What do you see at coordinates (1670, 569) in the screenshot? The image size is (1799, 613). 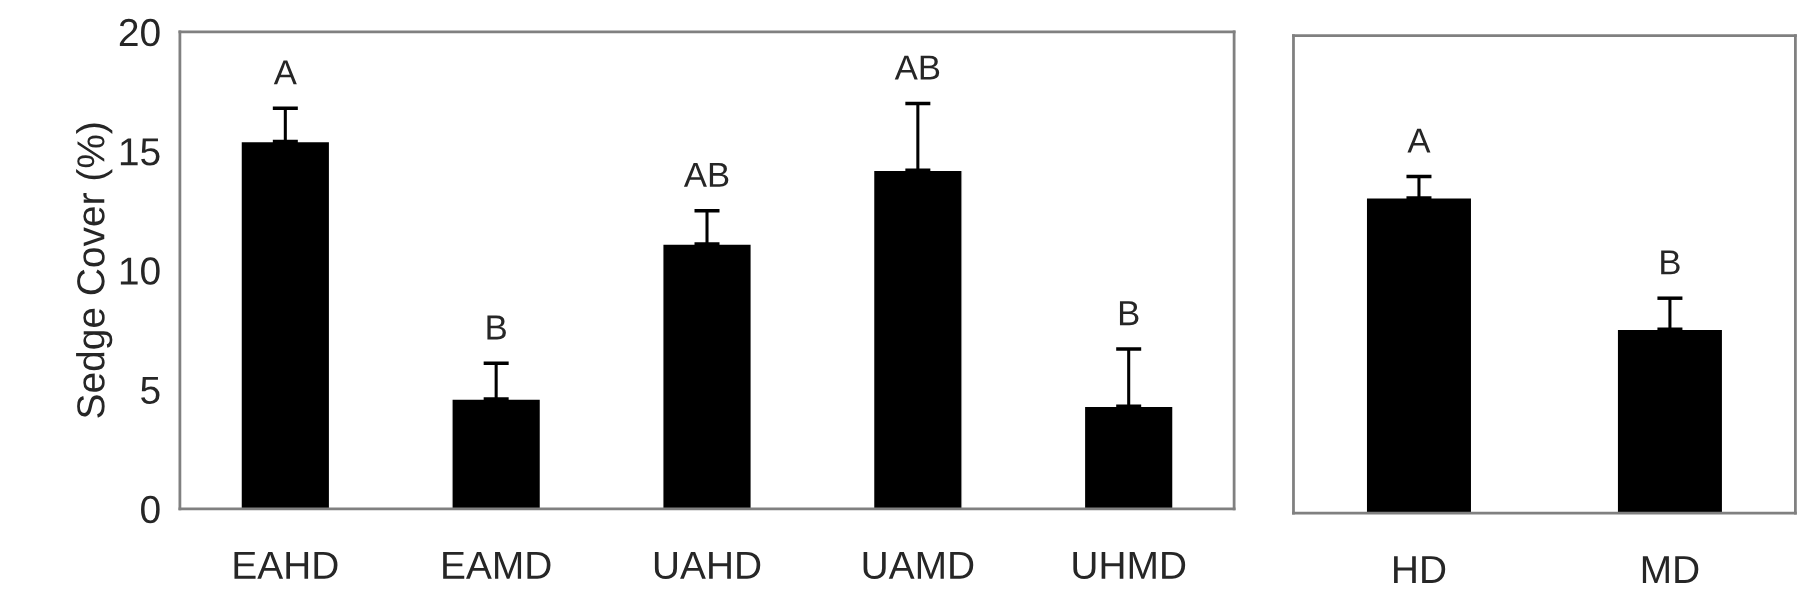 I see `x-tick-label: MD` at bounding box center [1670, 569].